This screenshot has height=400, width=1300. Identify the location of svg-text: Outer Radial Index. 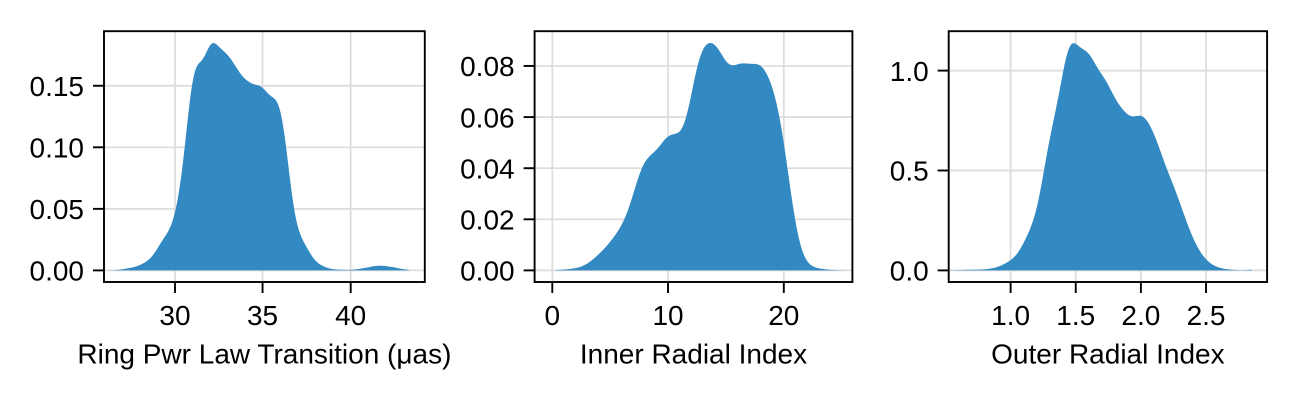
(1107, 354).